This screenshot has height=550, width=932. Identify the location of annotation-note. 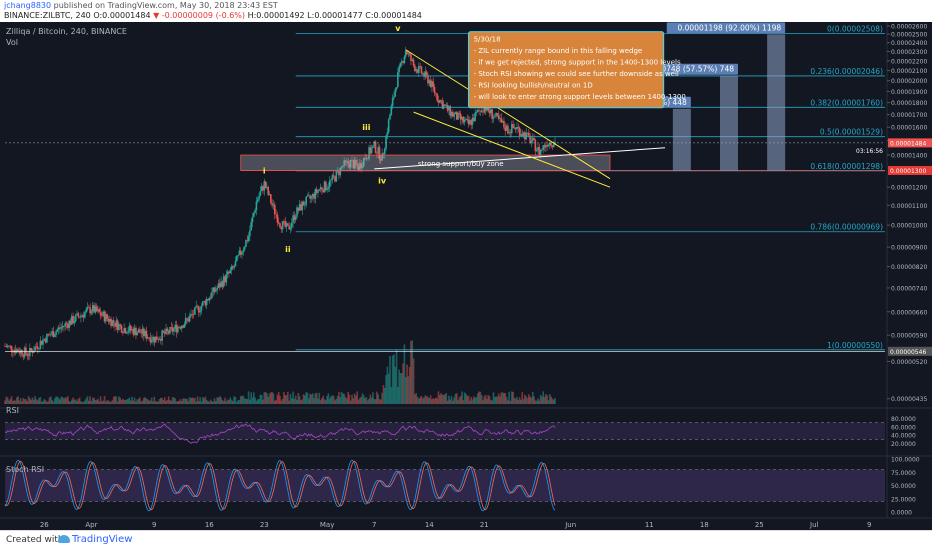
(566, 70).